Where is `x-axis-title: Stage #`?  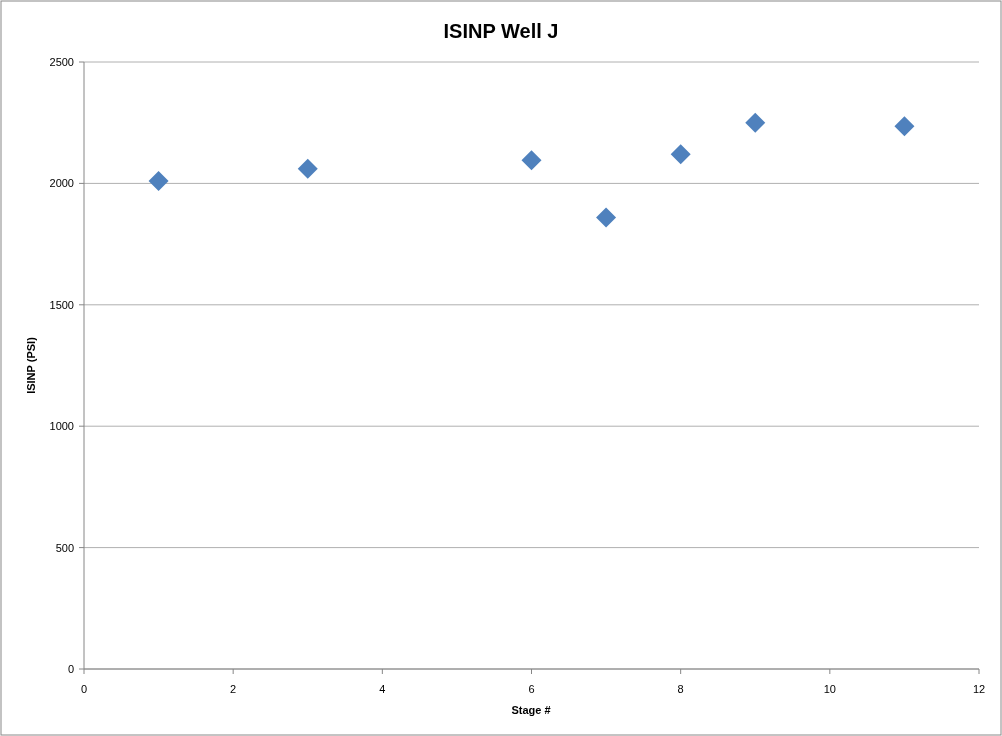 x-axis-title: Stage # is located at coordinates (531, 710).